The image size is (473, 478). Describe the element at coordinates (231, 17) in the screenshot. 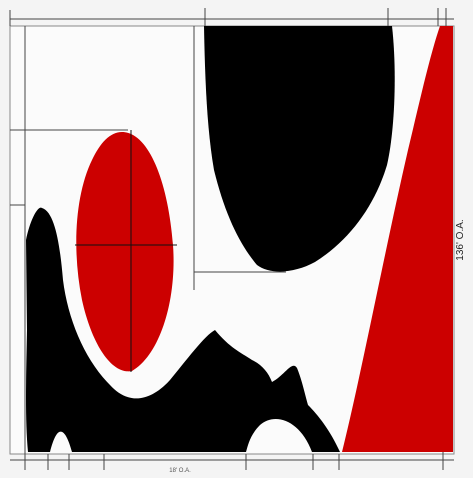

I see `top-dimension-line` at that location.